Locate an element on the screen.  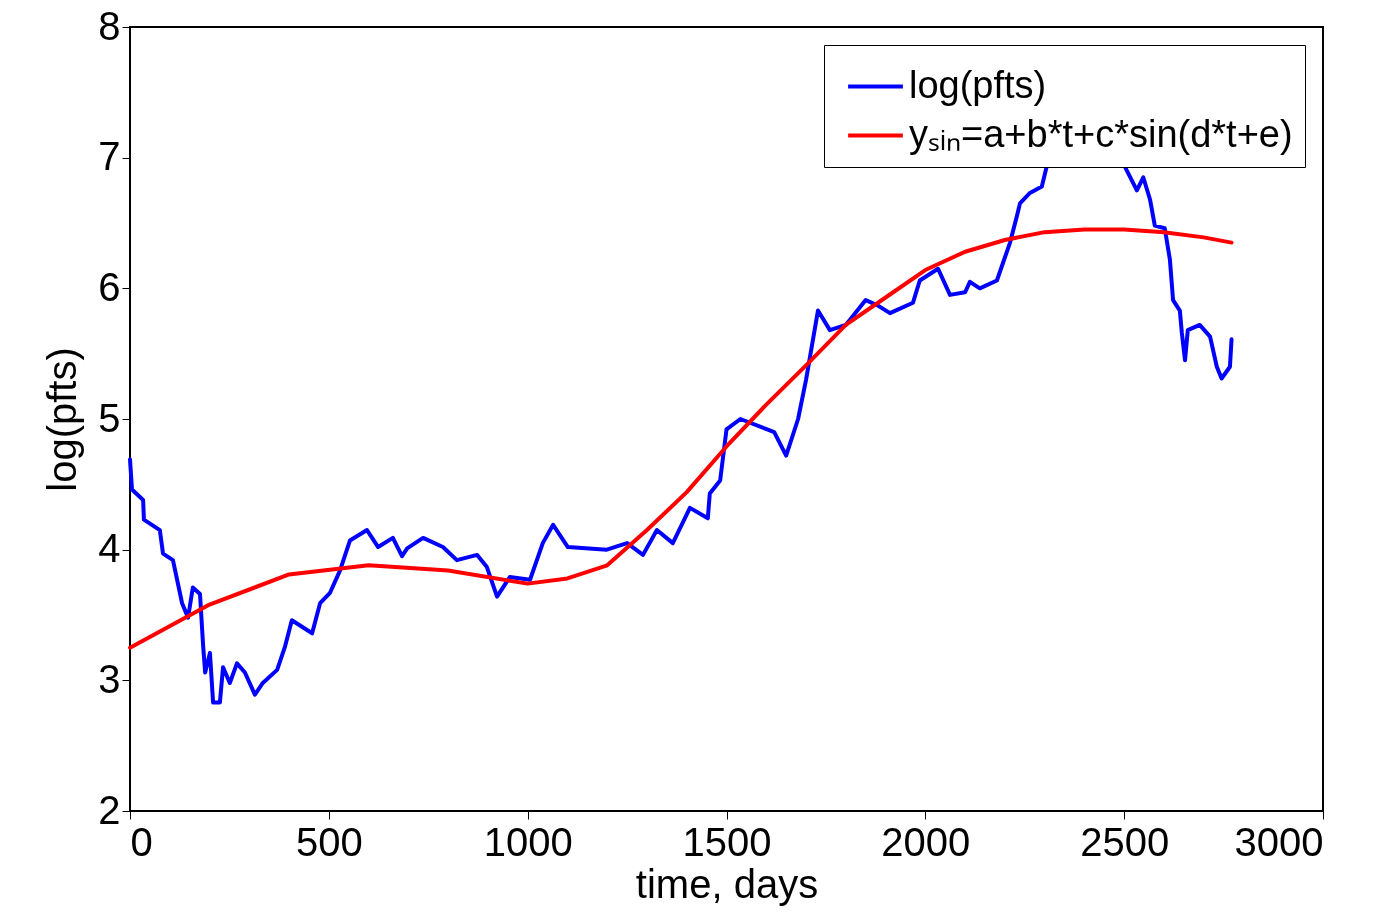
x-tick-label: 1000 is located at coordinates (528, 841).